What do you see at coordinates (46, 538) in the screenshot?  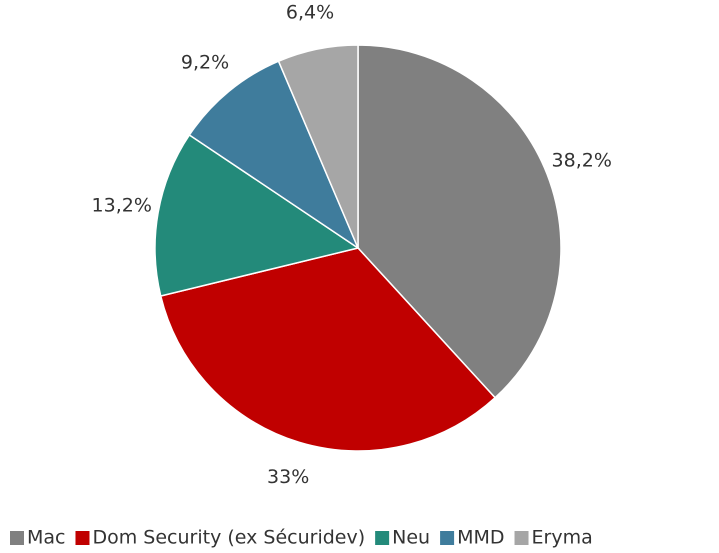 I see `legend-label: Mac` at bounding box center [46, 538].